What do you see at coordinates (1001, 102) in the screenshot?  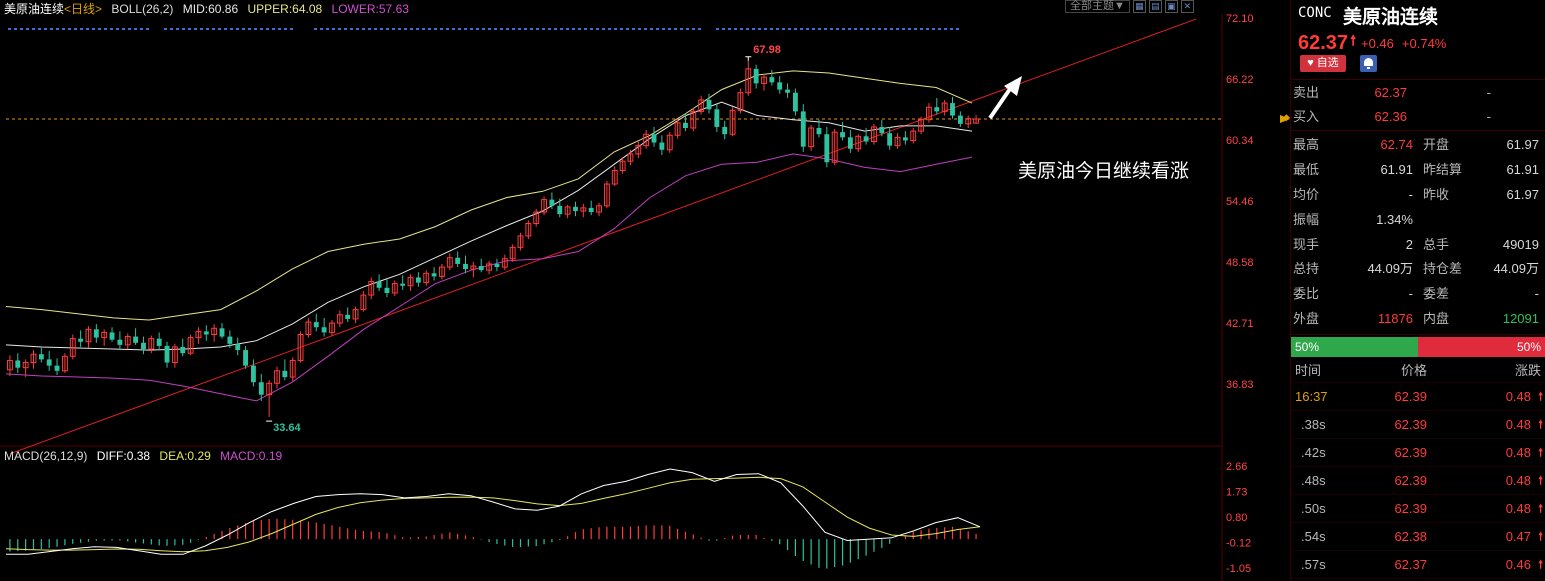 I see `arrow-up-icon` at bounding box center [1001, 102].